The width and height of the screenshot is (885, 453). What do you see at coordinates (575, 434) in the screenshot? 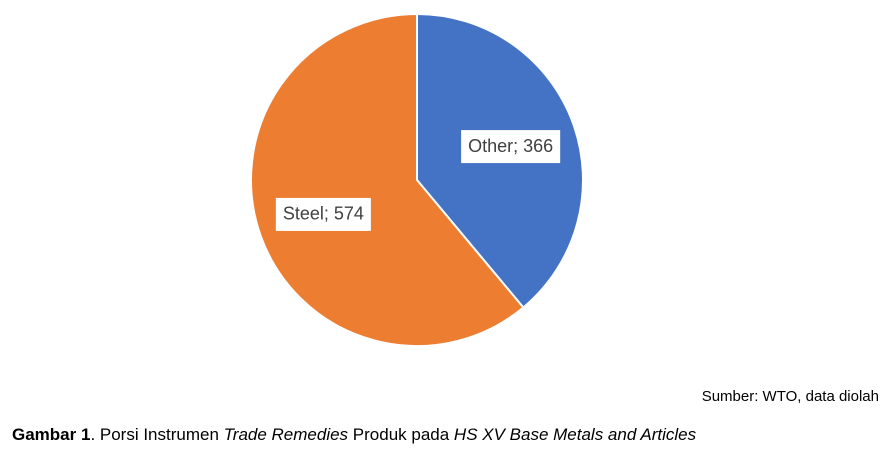
I see `caption-text: HS XV Base Metals and Articles` at bounding box center [575, 434].